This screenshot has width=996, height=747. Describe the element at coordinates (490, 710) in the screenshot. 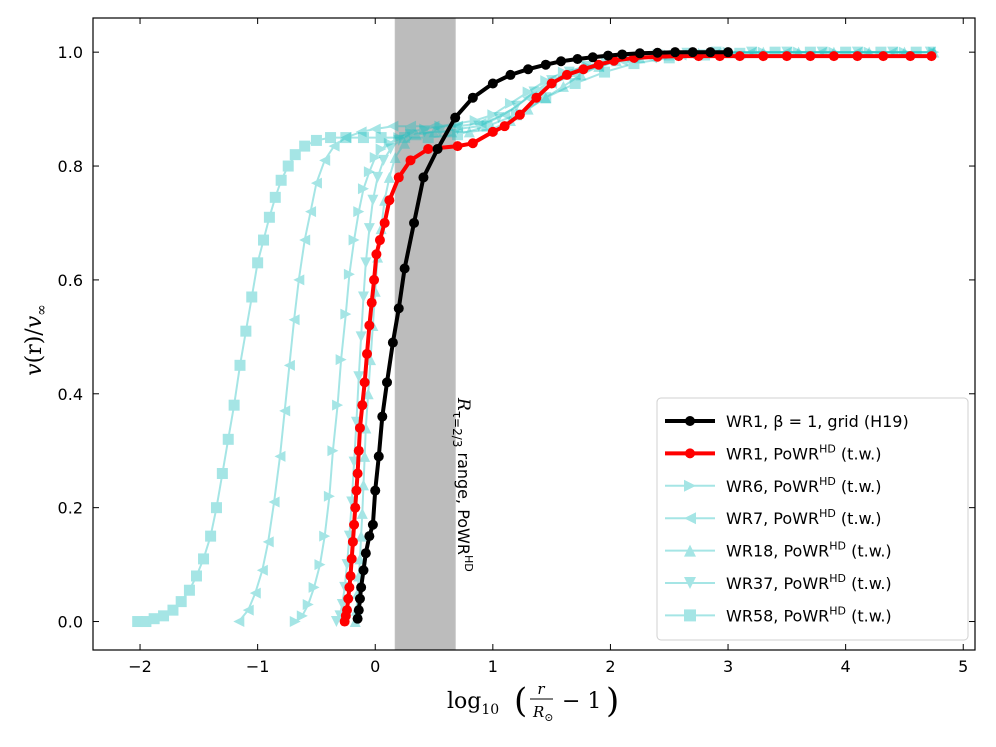

I see `x-label-10: 10` at that location.